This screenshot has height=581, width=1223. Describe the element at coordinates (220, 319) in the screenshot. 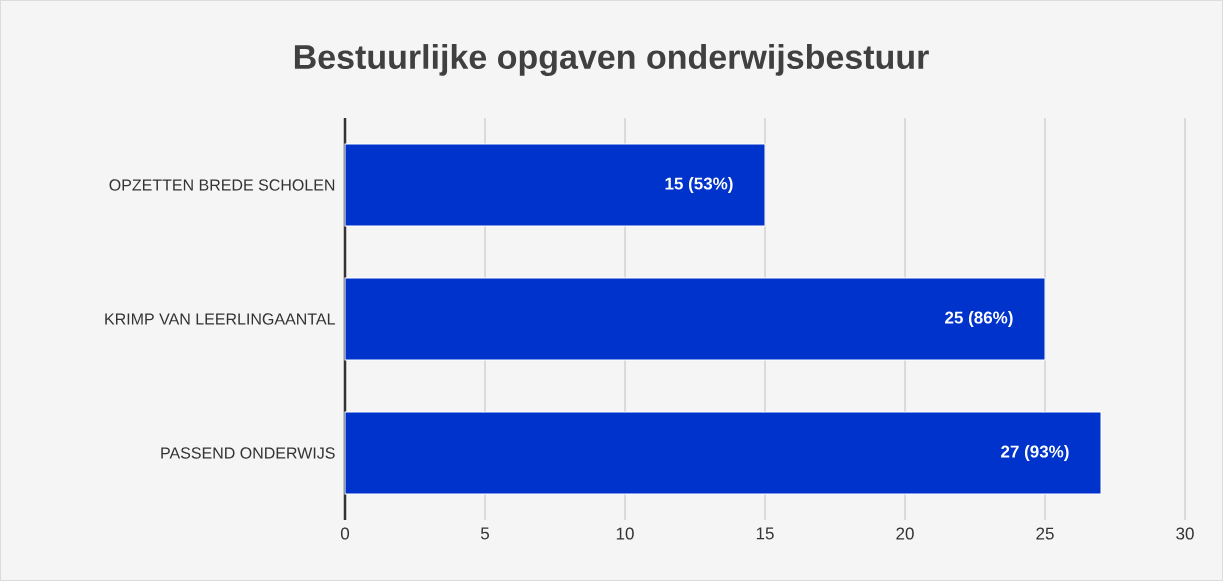

I see `y-tick-label: KRIMP VAN LEERLINGAANTAL` at that location.